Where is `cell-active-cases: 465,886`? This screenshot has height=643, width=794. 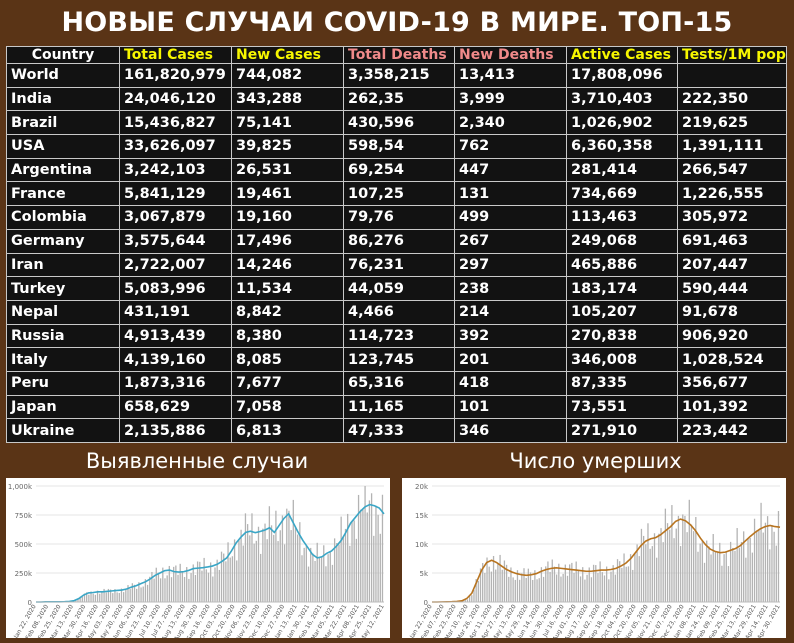 cell-active-cases: 465,886 is located at coordinates (622, 265).